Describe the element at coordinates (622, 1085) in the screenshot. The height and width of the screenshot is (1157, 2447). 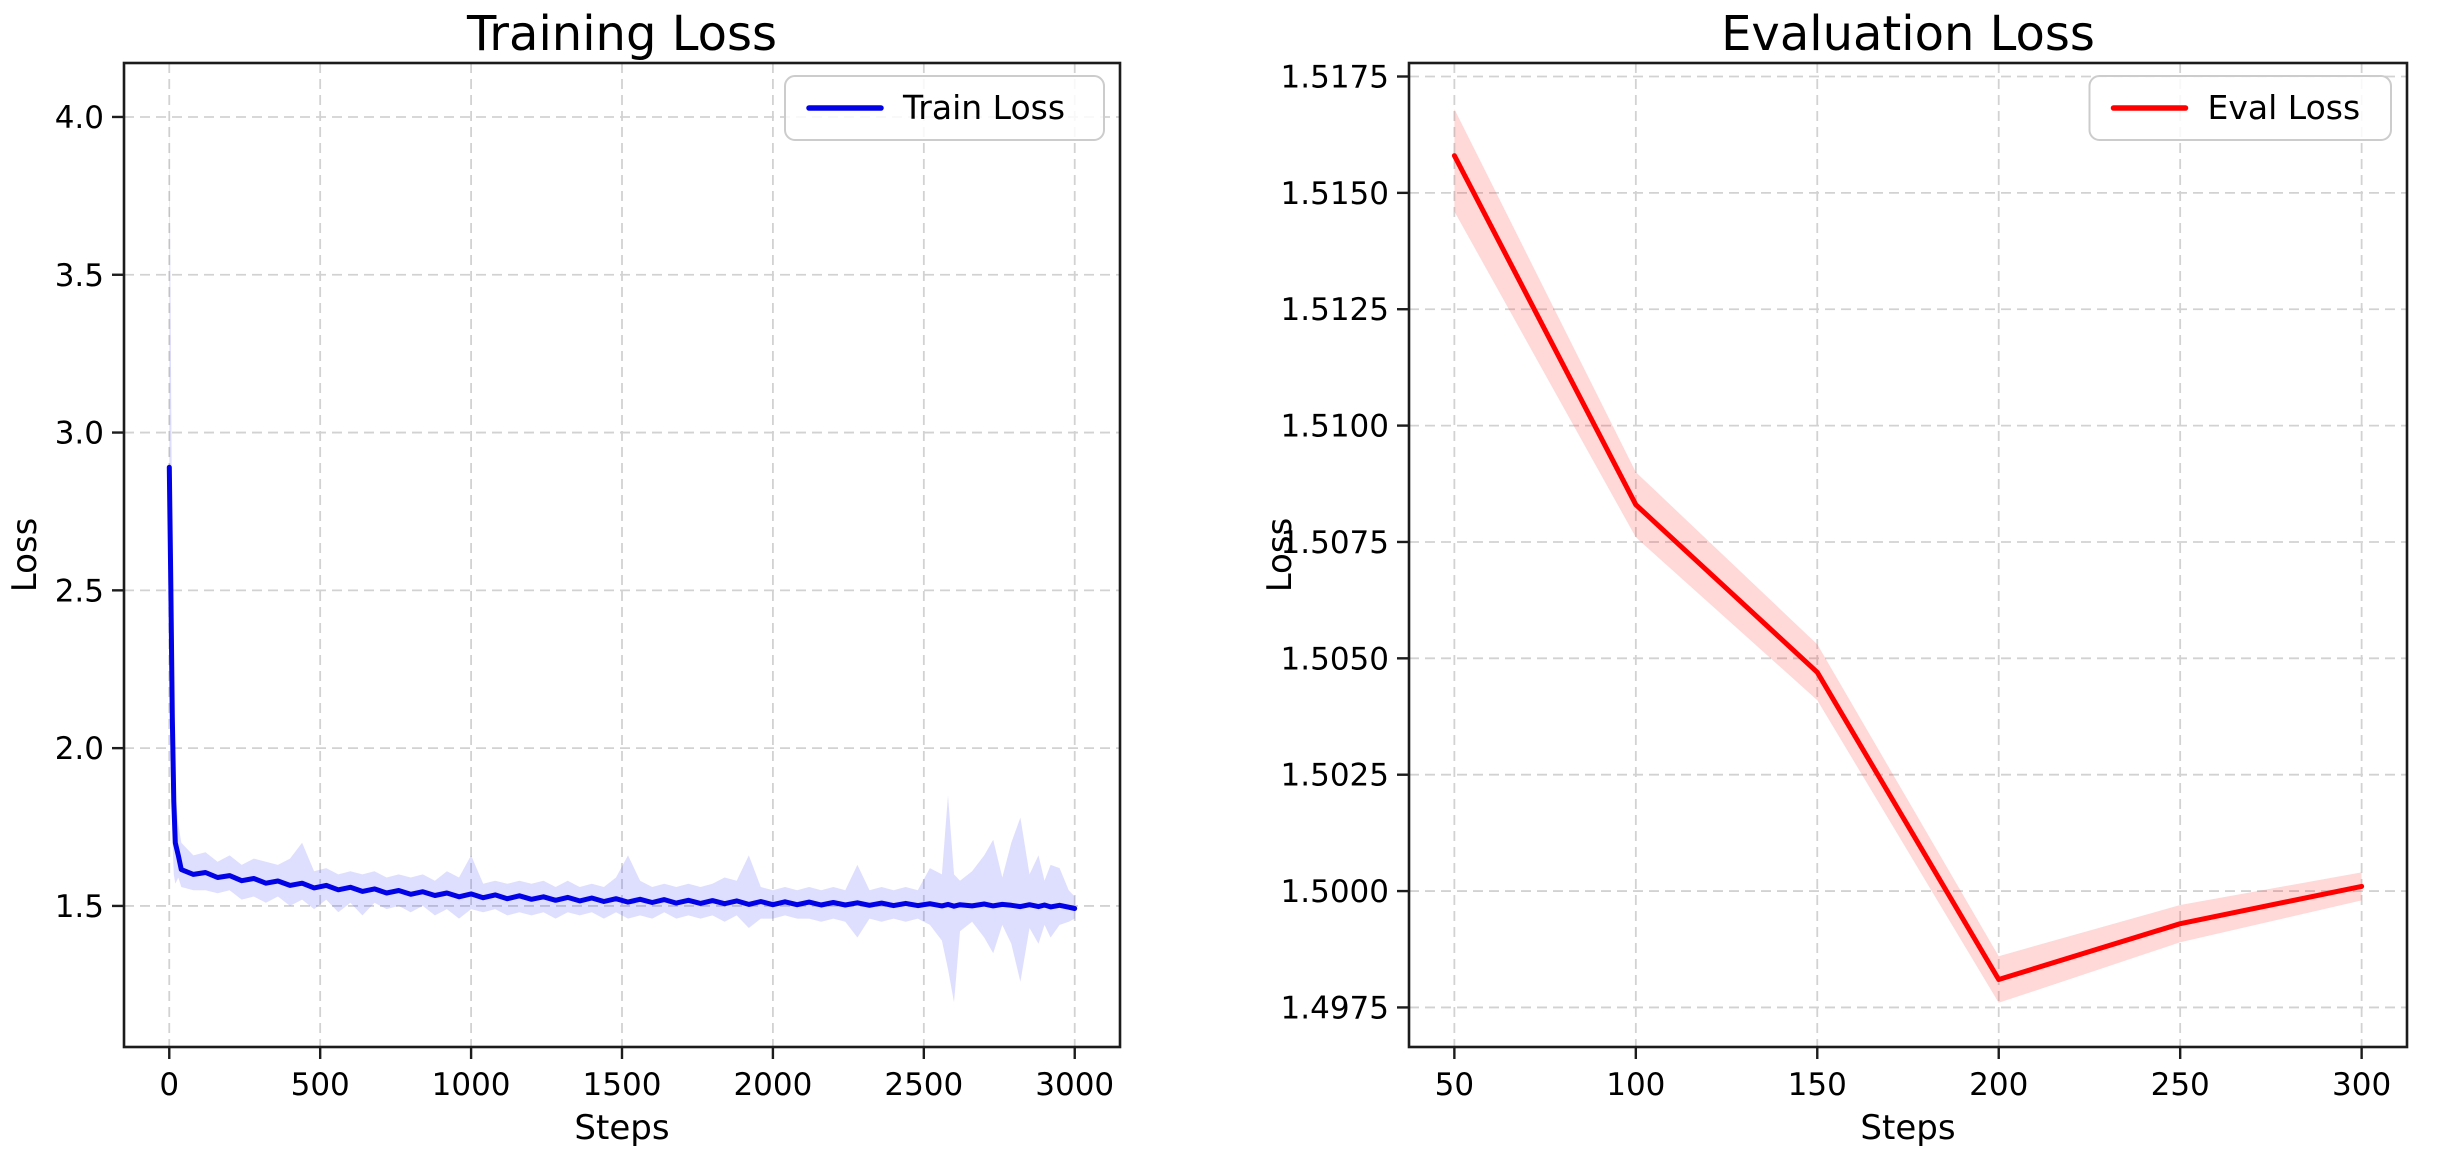
I see `train-xtick-label: 1500` at that location.